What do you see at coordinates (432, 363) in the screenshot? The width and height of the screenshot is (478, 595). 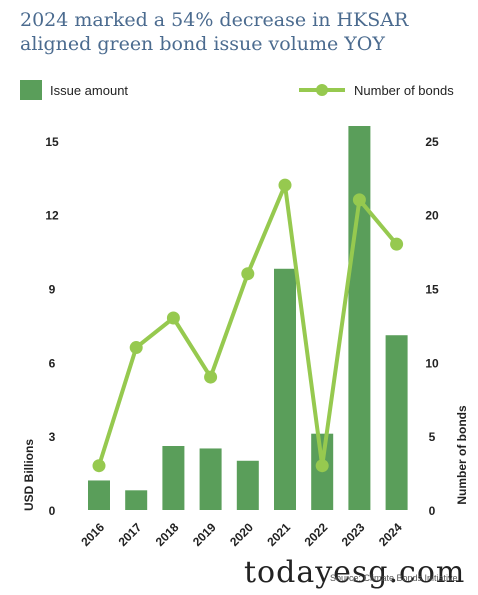 I see `y-tick-right: 10` at bounding box center [432, 363].